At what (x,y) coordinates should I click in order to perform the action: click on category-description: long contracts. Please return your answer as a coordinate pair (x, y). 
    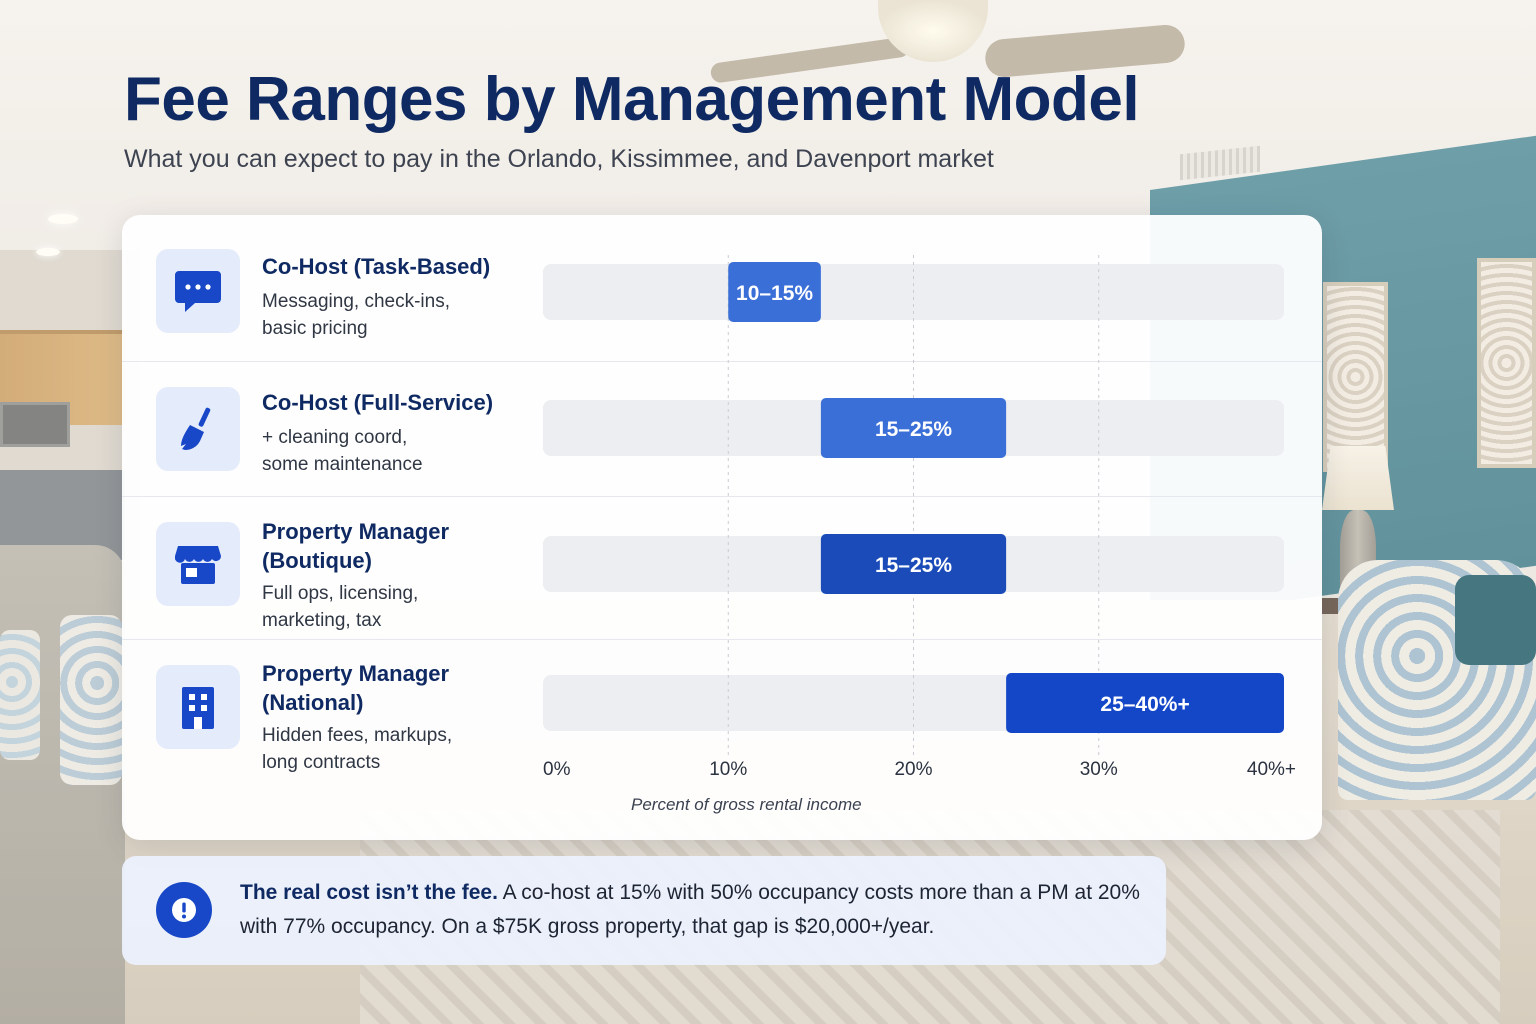
    Looking at the image, I should click on (321, 762).